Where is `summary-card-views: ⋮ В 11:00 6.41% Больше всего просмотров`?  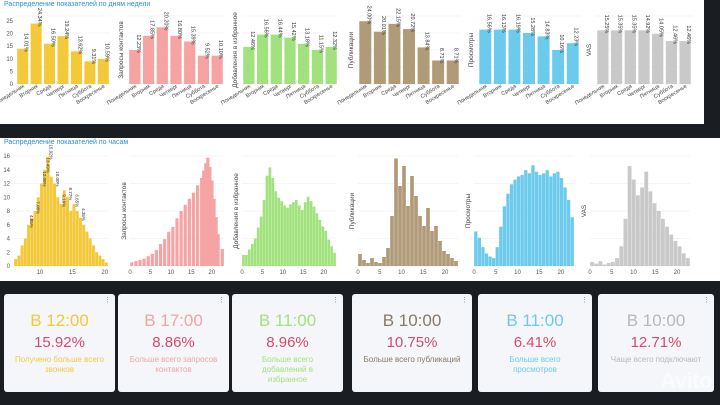
summary-card-views: ⋮ В 11:00 6.41% Больше всего просмотров is located at coordinates (535, 343).